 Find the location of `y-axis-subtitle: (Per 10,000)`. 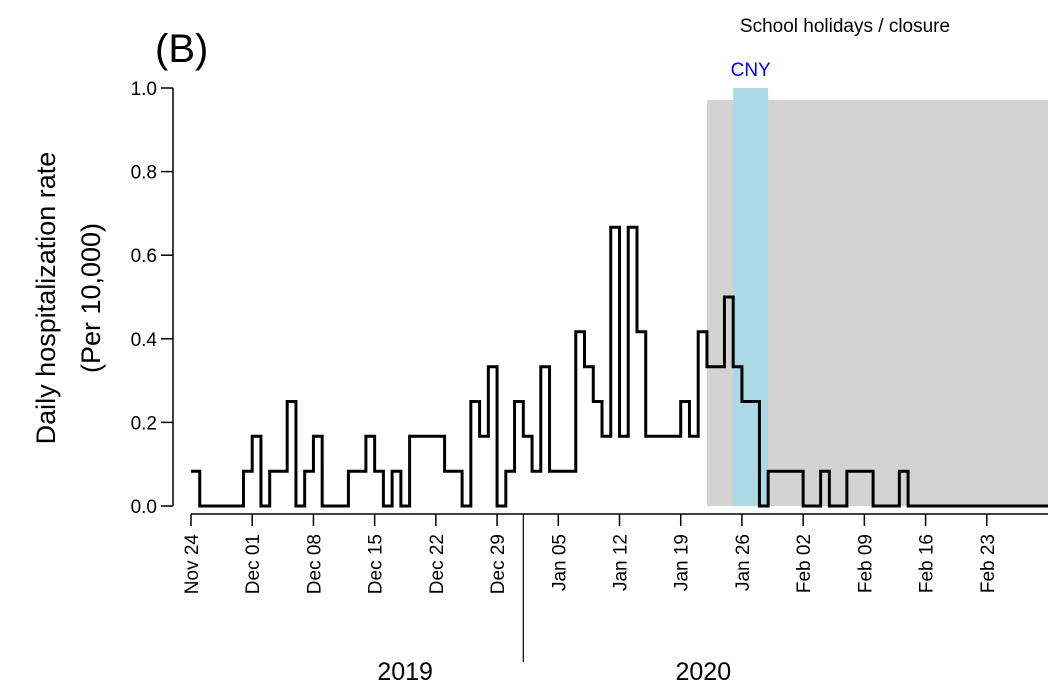

y-axis-subtitle: (Per 10,000) is located at coordinates (91, 298).